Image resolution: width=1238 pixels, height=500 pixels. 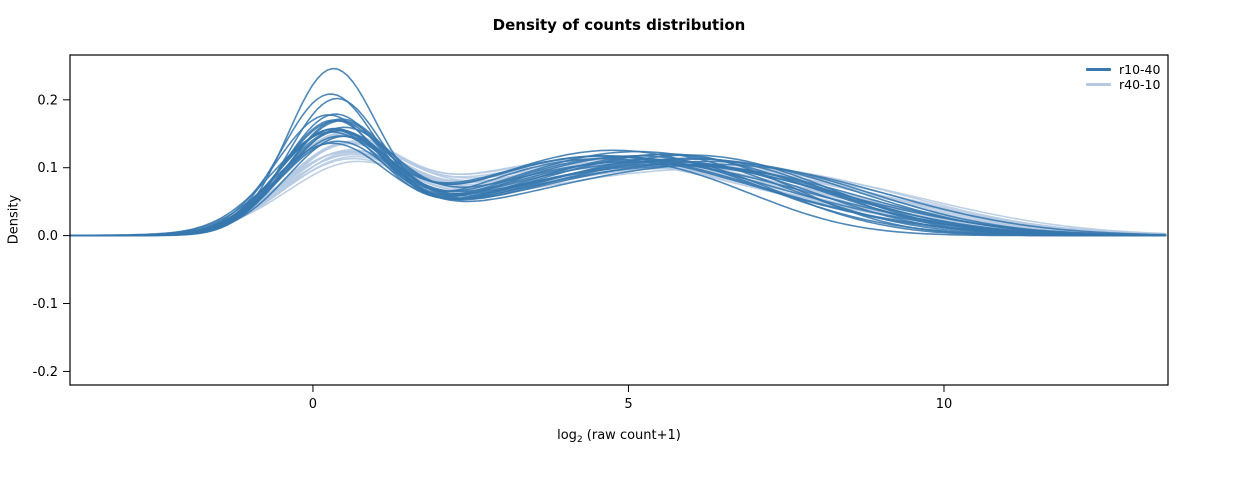 What do you see at coordinates (47, 236) in the screenshot?
I see `y-tick-label: 0.0` at bounding box center [47, 236].